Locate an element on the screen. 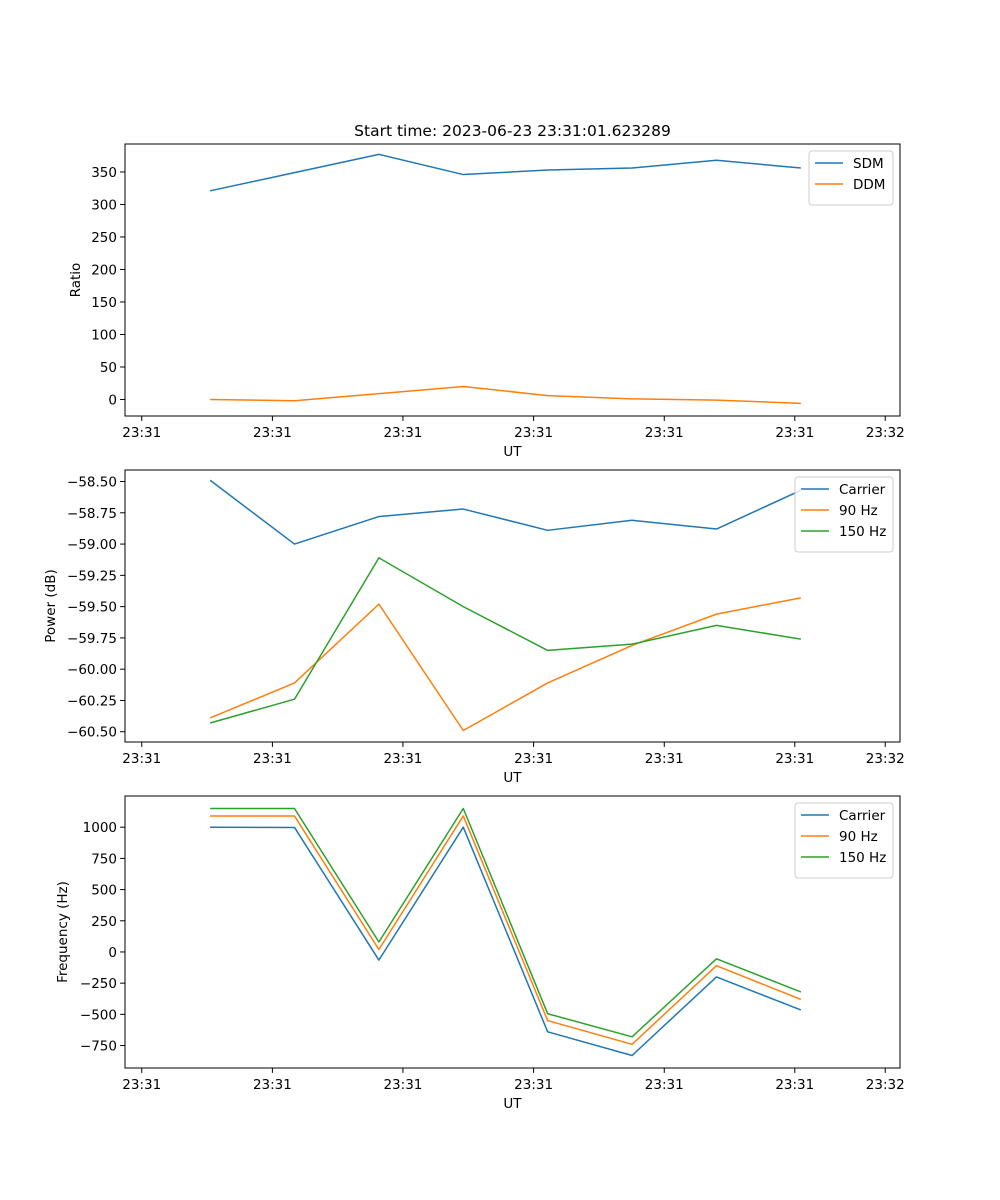  ratio-y-tick-label: 350 is located at coordinates (104, 173).